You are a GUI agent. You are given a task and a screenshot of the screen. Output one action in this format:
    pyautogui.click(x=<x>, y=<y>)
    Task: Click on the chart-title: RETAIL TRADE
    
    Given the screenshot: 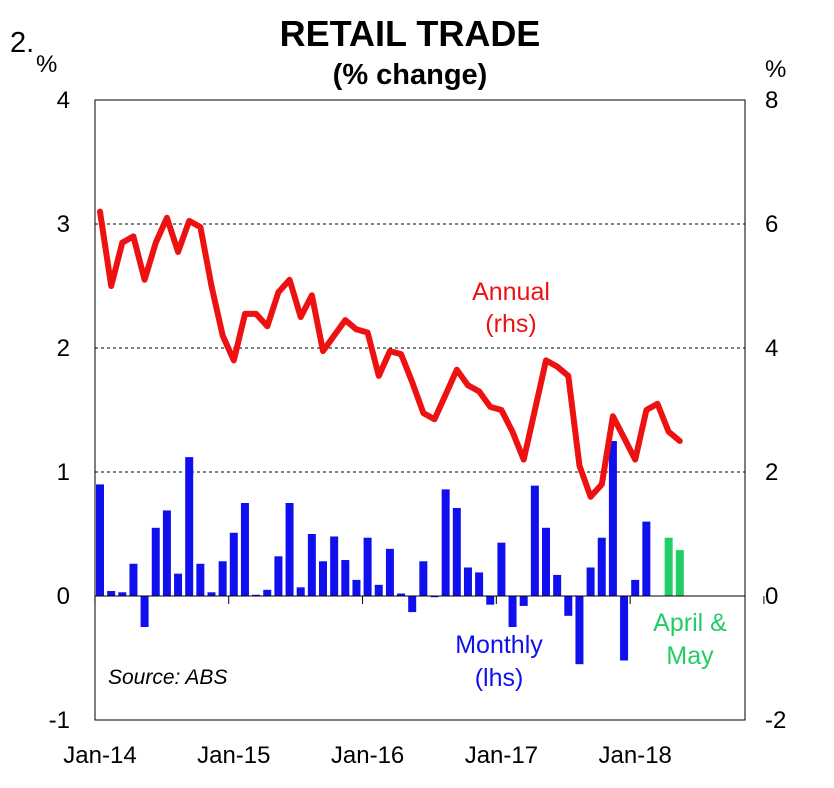 What is the action you would take?
    pyautogui.click(x=410, y=33)
    